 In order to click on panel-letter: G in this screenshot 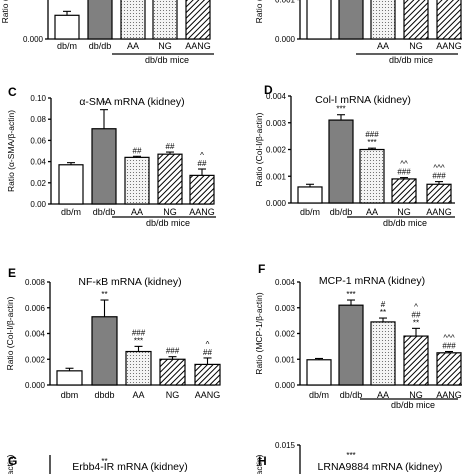, I will do `click(12, 461)`.